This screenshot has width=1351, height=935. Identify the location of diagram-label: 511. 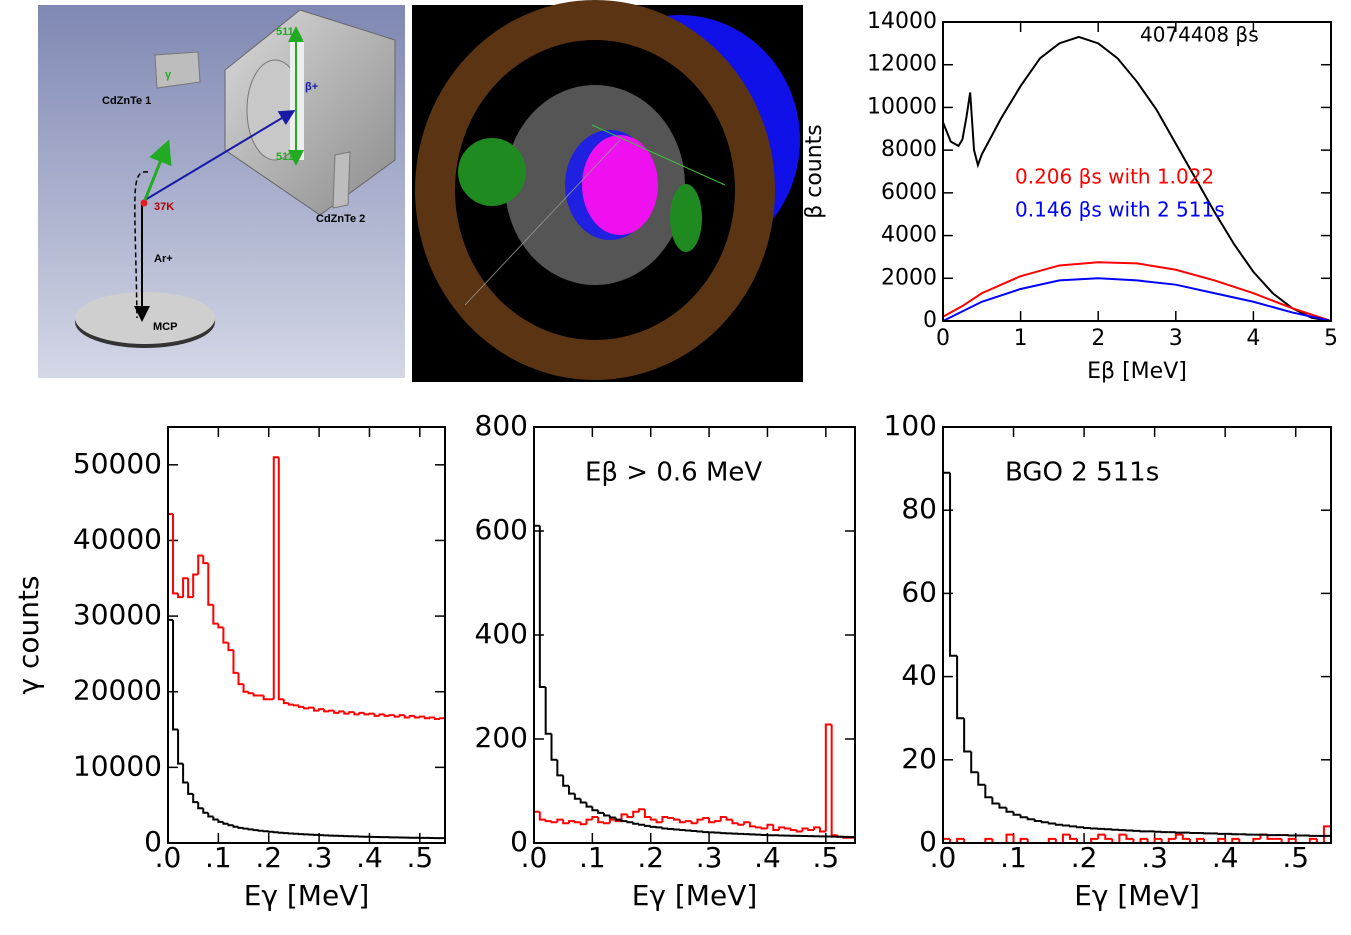
(285, 32).